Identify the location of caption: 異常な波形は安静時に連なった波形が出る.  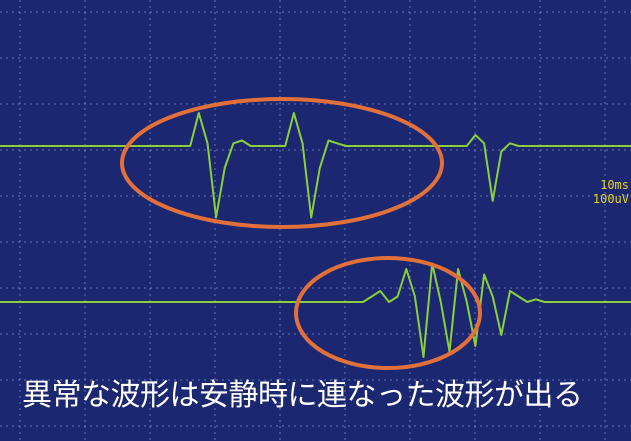
(302, 395).